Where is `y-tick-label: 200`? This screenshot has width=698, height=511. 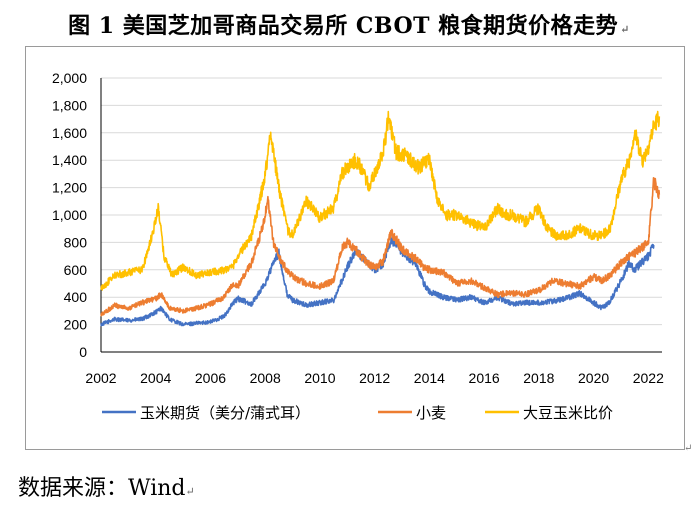 y-tick-label: 200 is located at coordinates (76, 325).